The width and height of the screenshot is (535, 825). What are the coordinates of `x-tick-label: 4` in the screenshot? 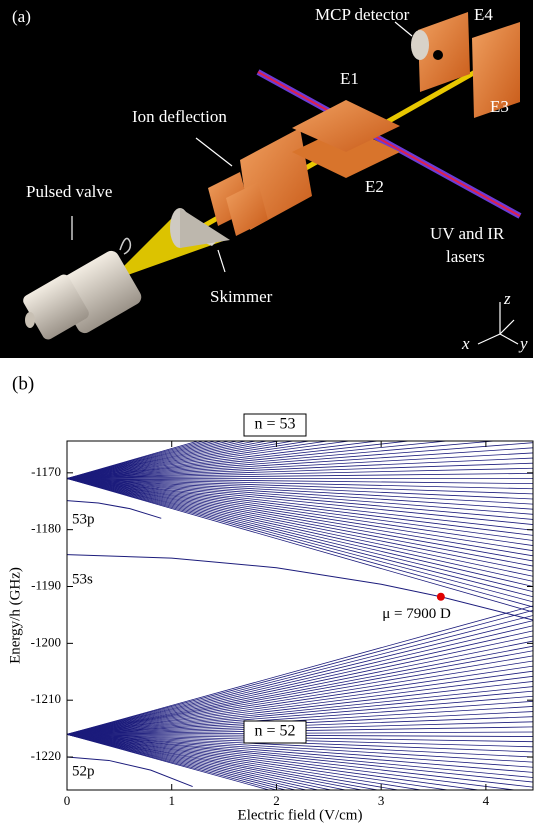 It's located at (486, 800).